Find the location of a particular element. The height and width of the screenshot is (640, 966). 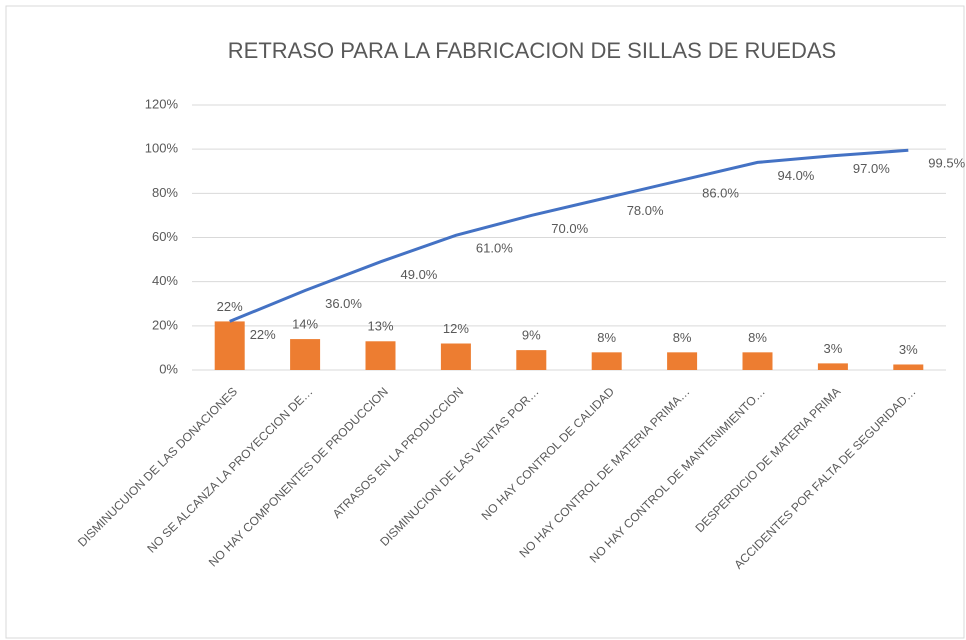

line-value-label: 86.0% is located at coordinates (720, 193).